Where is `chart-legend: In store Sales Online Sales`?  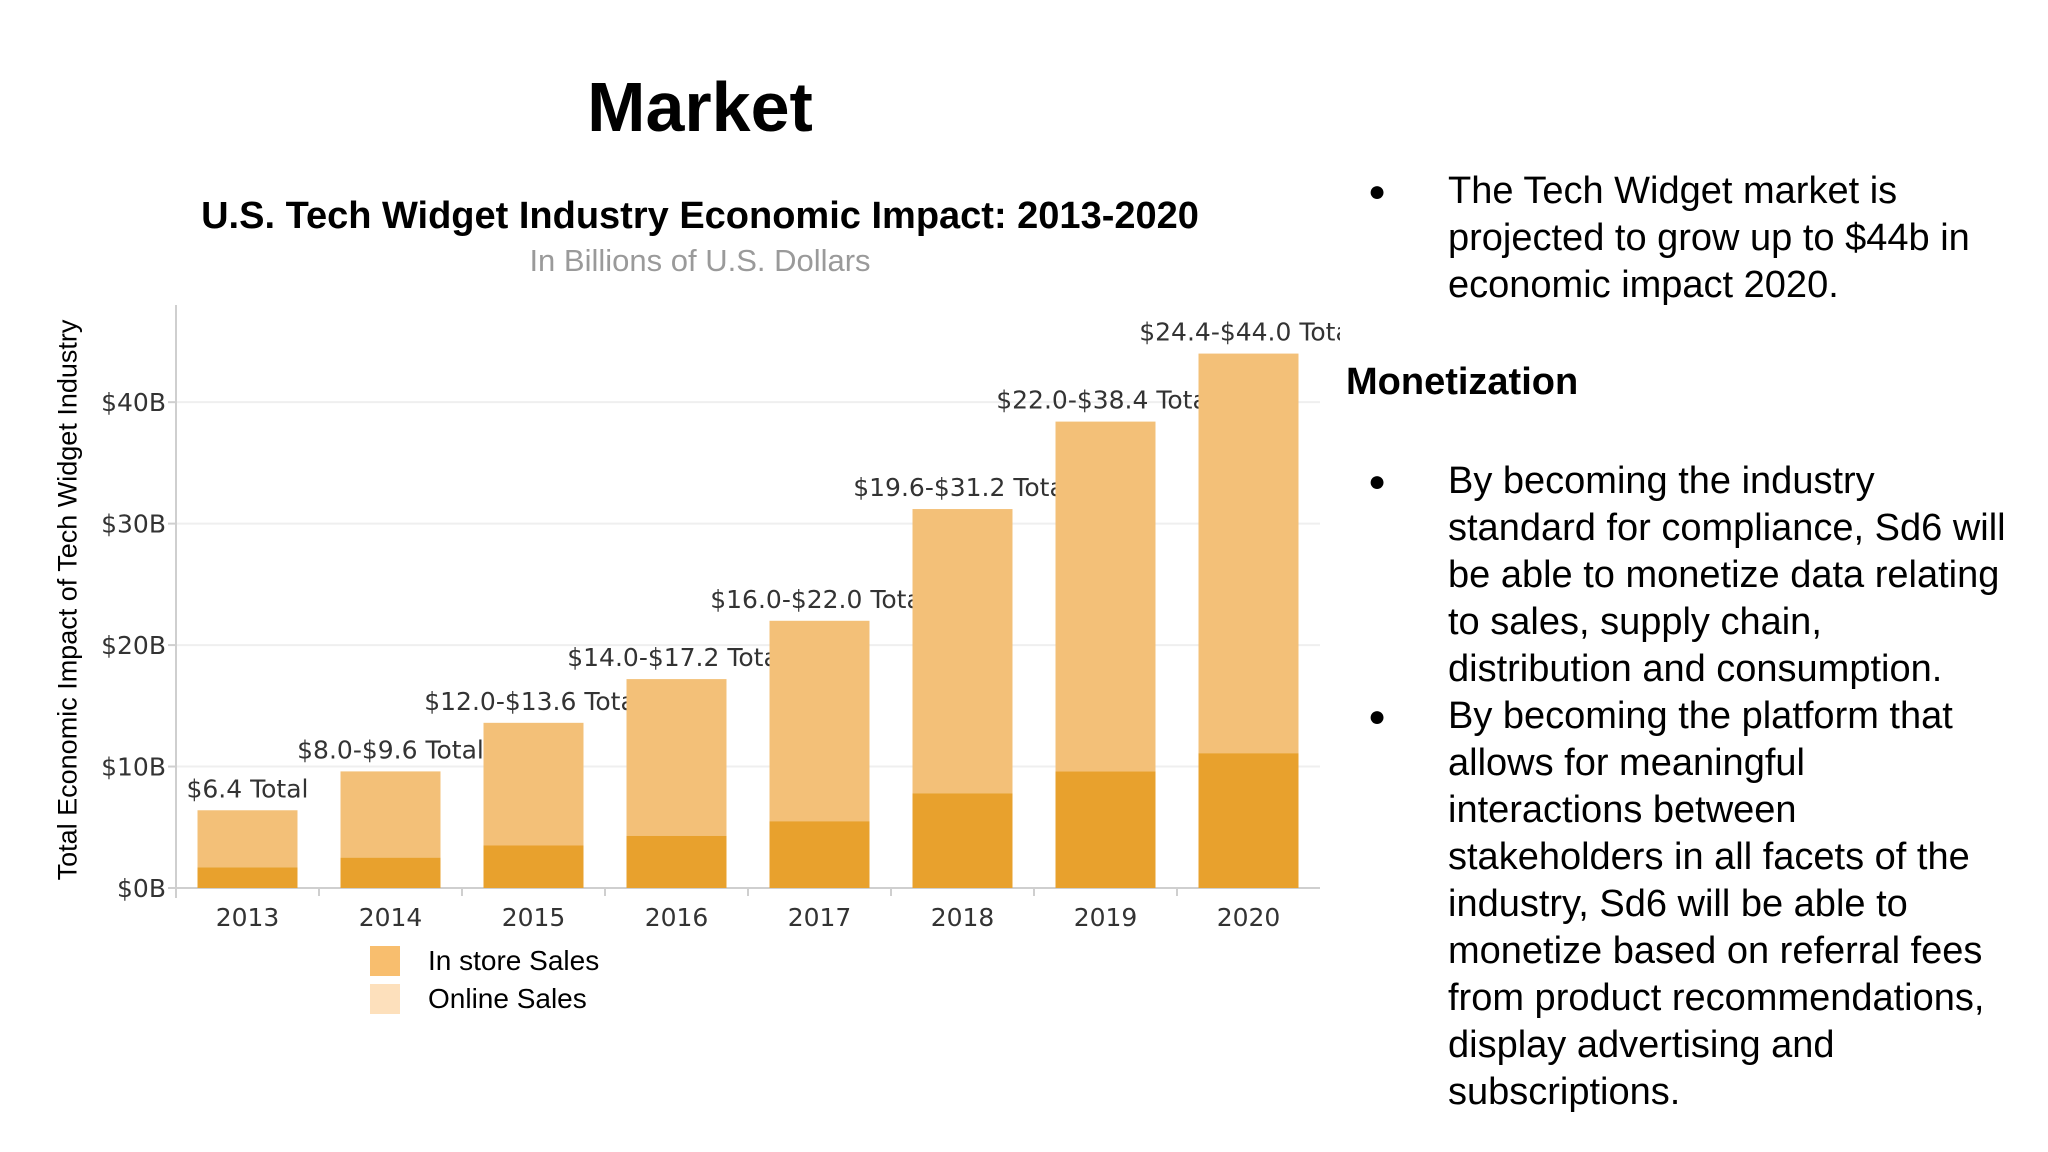 chart-legend: In store Sales Online Sales is located at coordinates (484, 980).